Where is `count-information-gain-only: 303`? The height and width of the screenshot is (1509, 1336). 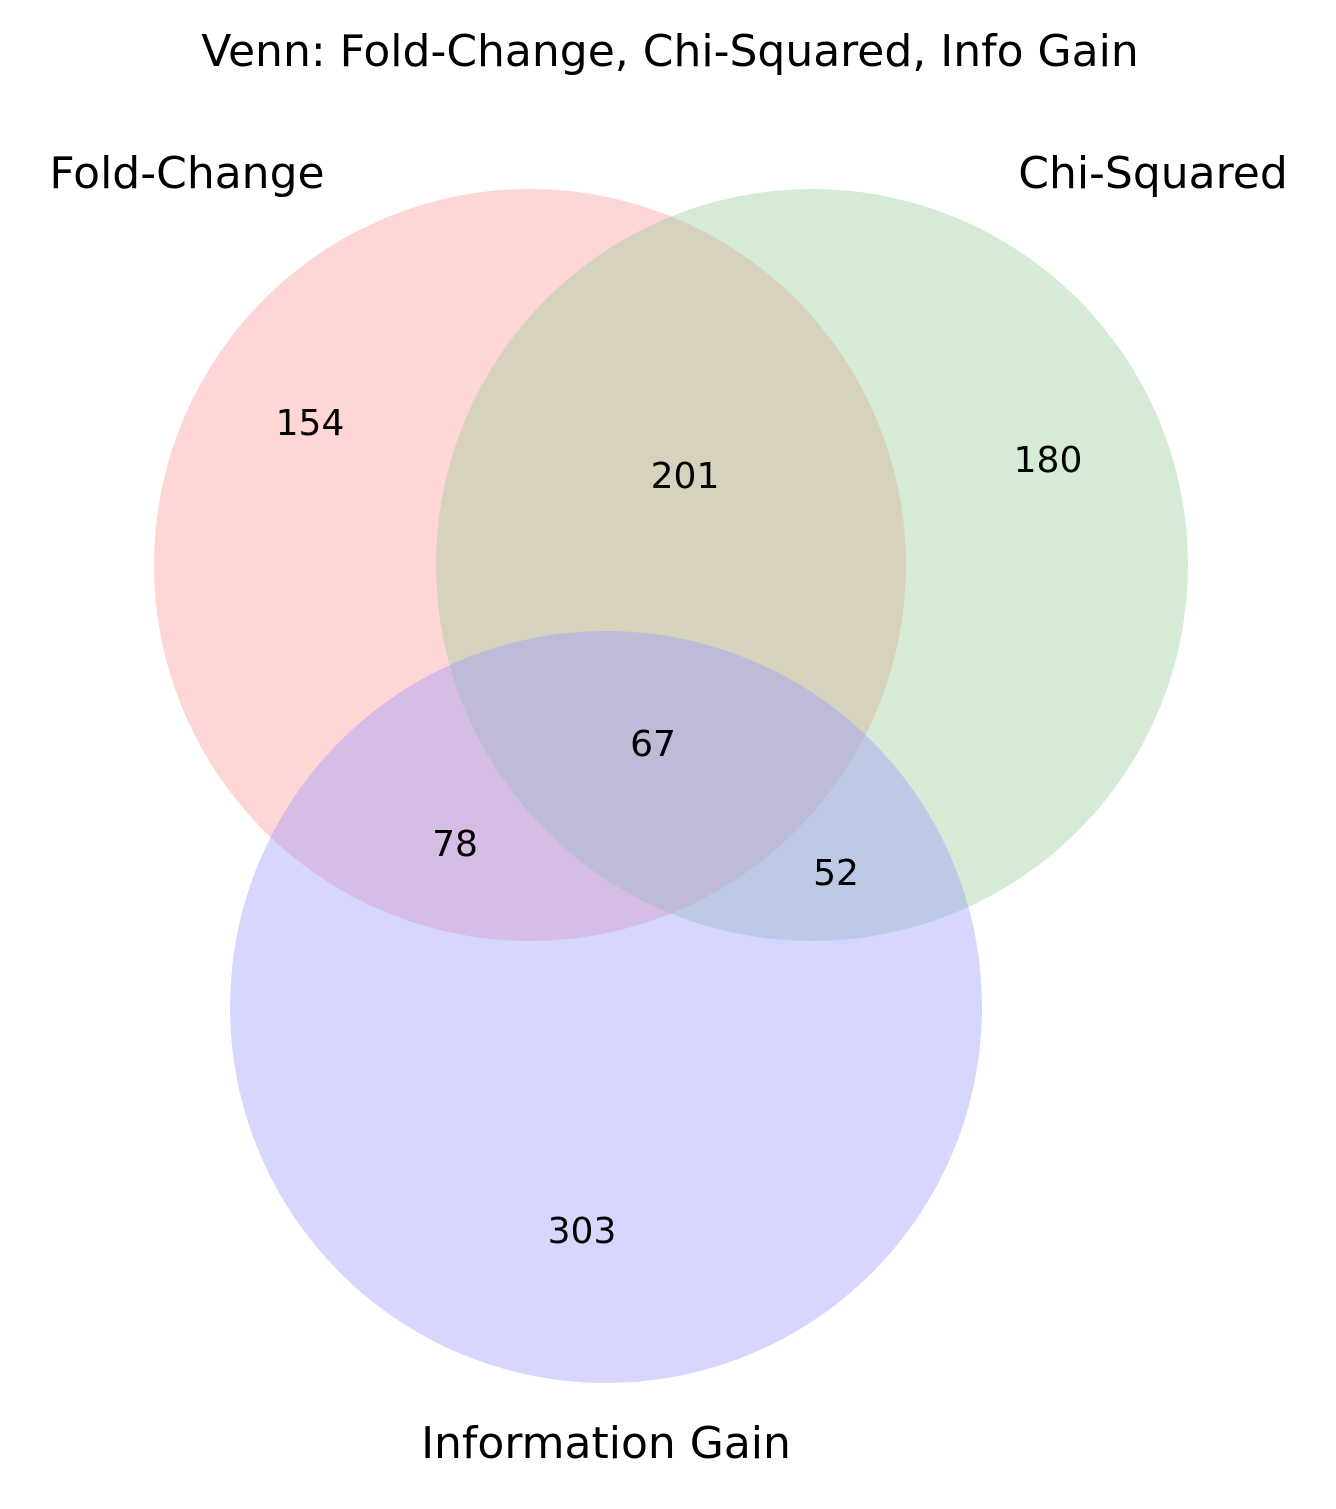
count-information-gain-only: 303 is located at coordinates (582, 1231).